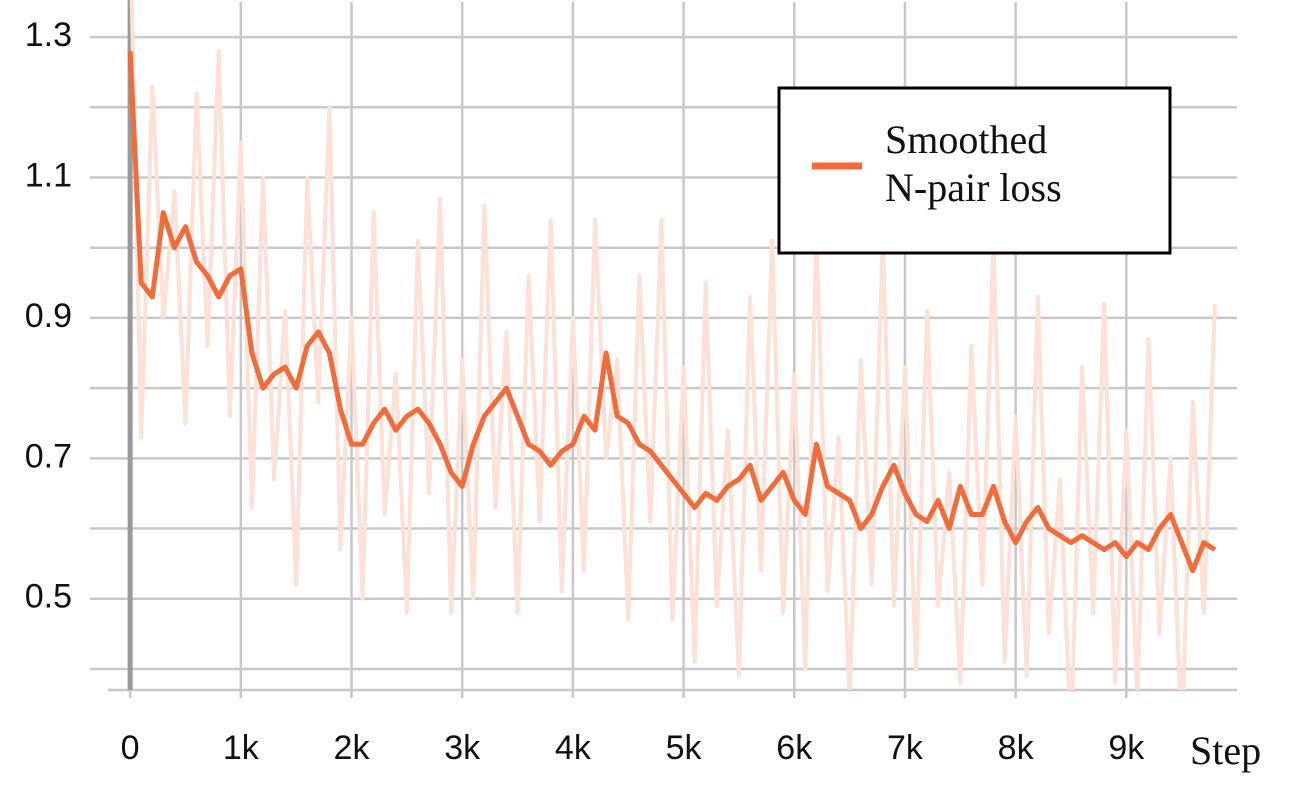 This screenshot has height=790, width=1315. I want to click on x-tick-label: 5k, so click(684, 748).